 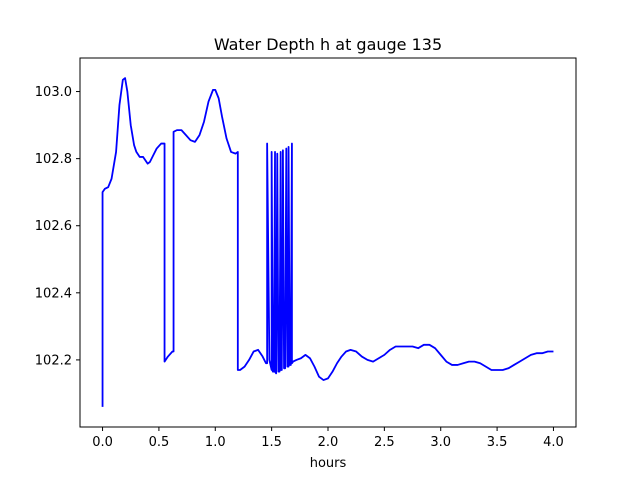 I want to click on chart-title: Water Depth h at gauge 135, so click(x=328, y=44).